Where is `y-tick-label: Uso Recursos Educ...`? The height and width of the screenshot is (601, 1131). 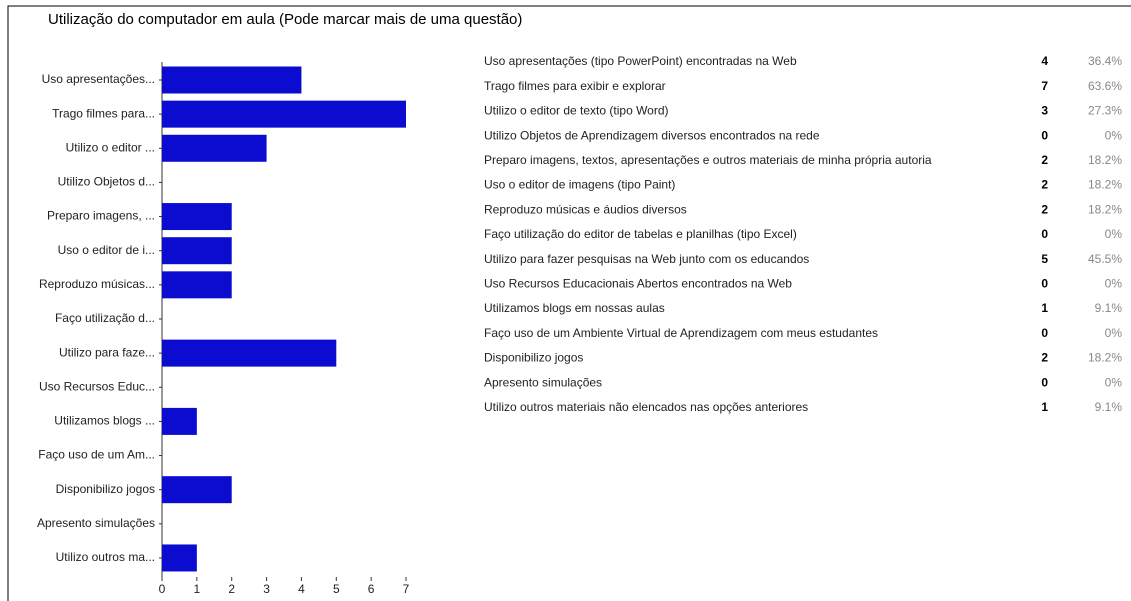 y-tick-label: Uso Recursos Educ... is located at coordinates (97, 386).